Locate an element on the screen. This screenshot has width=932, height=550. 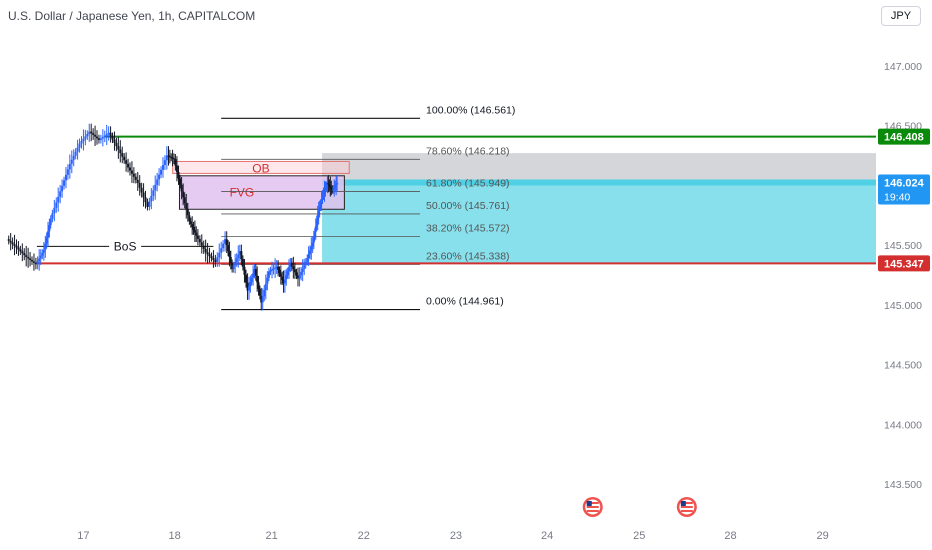
currency-button: JPY is located at coordinates (901, 16).